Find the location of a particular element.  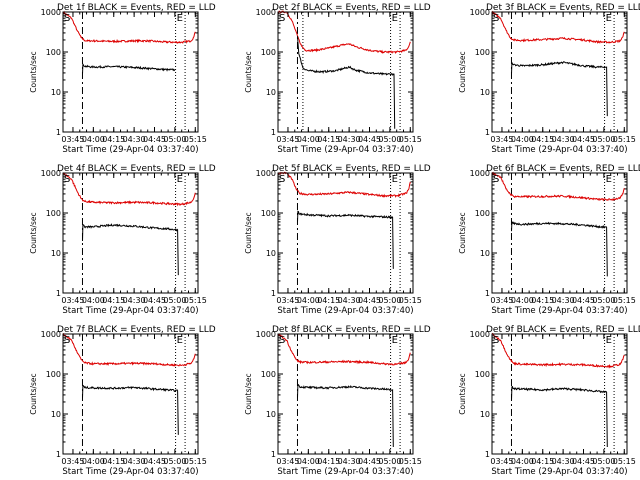

panel-title: Det 6f BLACK = Events, RED = LLD is located at coordinates (563, 169).